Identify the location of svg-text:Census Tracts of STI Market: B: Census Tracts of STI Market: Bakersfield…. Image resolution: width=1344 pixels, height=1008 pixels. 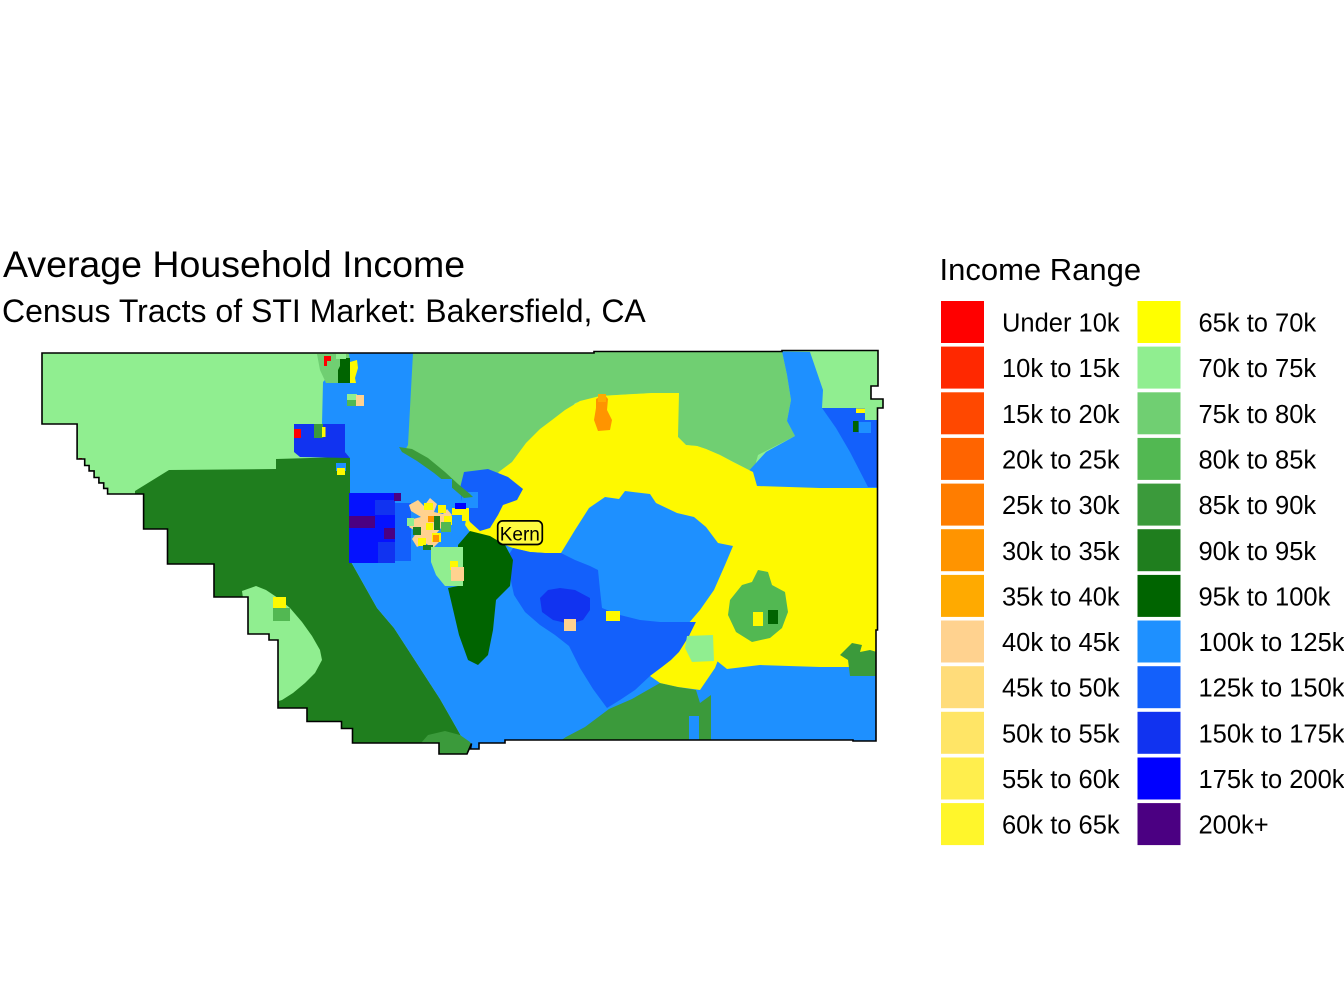
(324, 311).